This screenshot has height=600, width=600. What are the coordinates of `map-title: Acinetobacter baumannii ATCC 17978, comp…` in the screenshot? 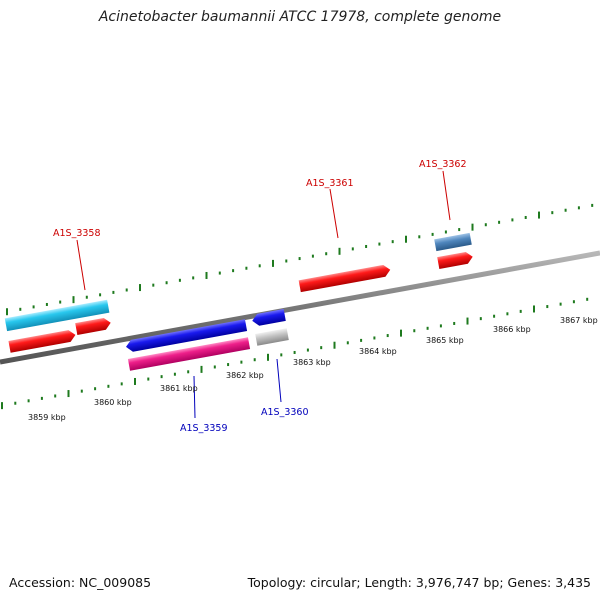 It's located at (300, 17).